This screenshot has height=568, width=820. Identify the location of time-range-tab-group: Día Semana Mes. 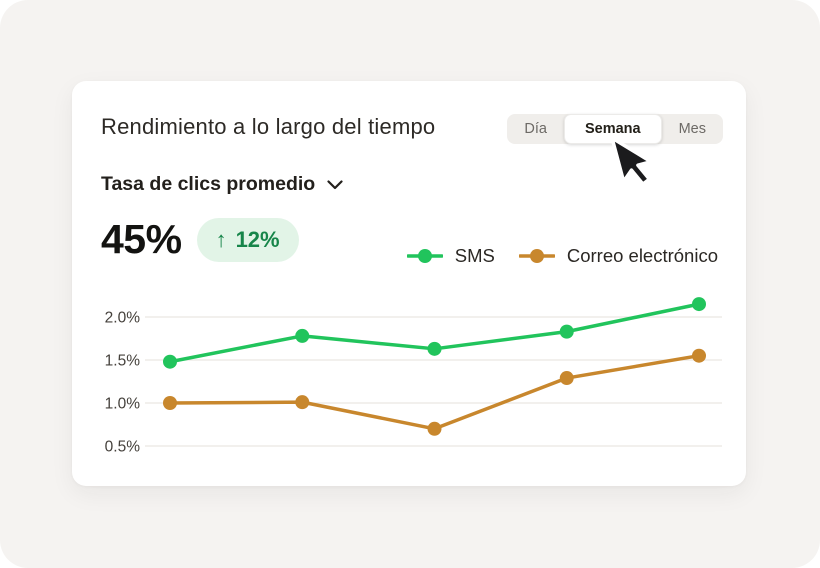
(615, 129).